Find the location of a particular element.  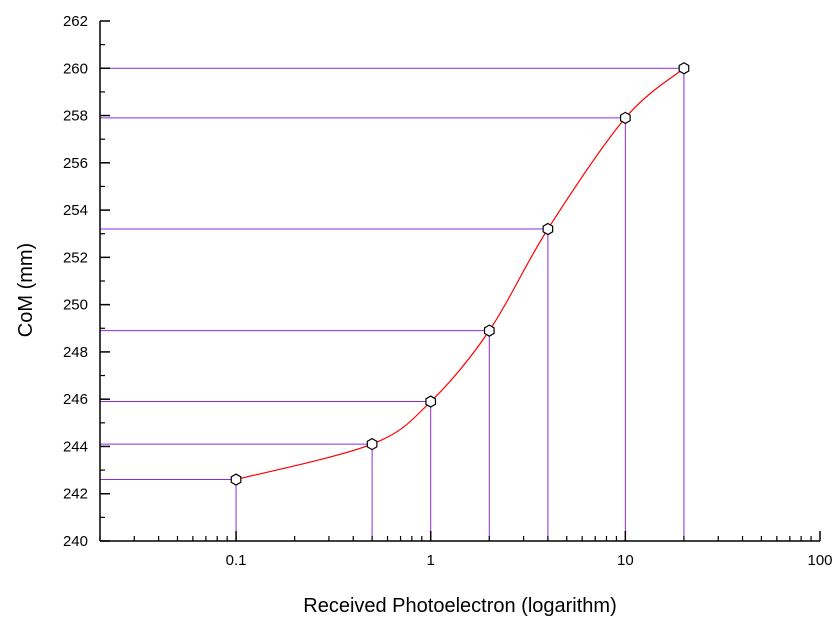

x-tick-label: 100 is located at coordinates (819, 560).